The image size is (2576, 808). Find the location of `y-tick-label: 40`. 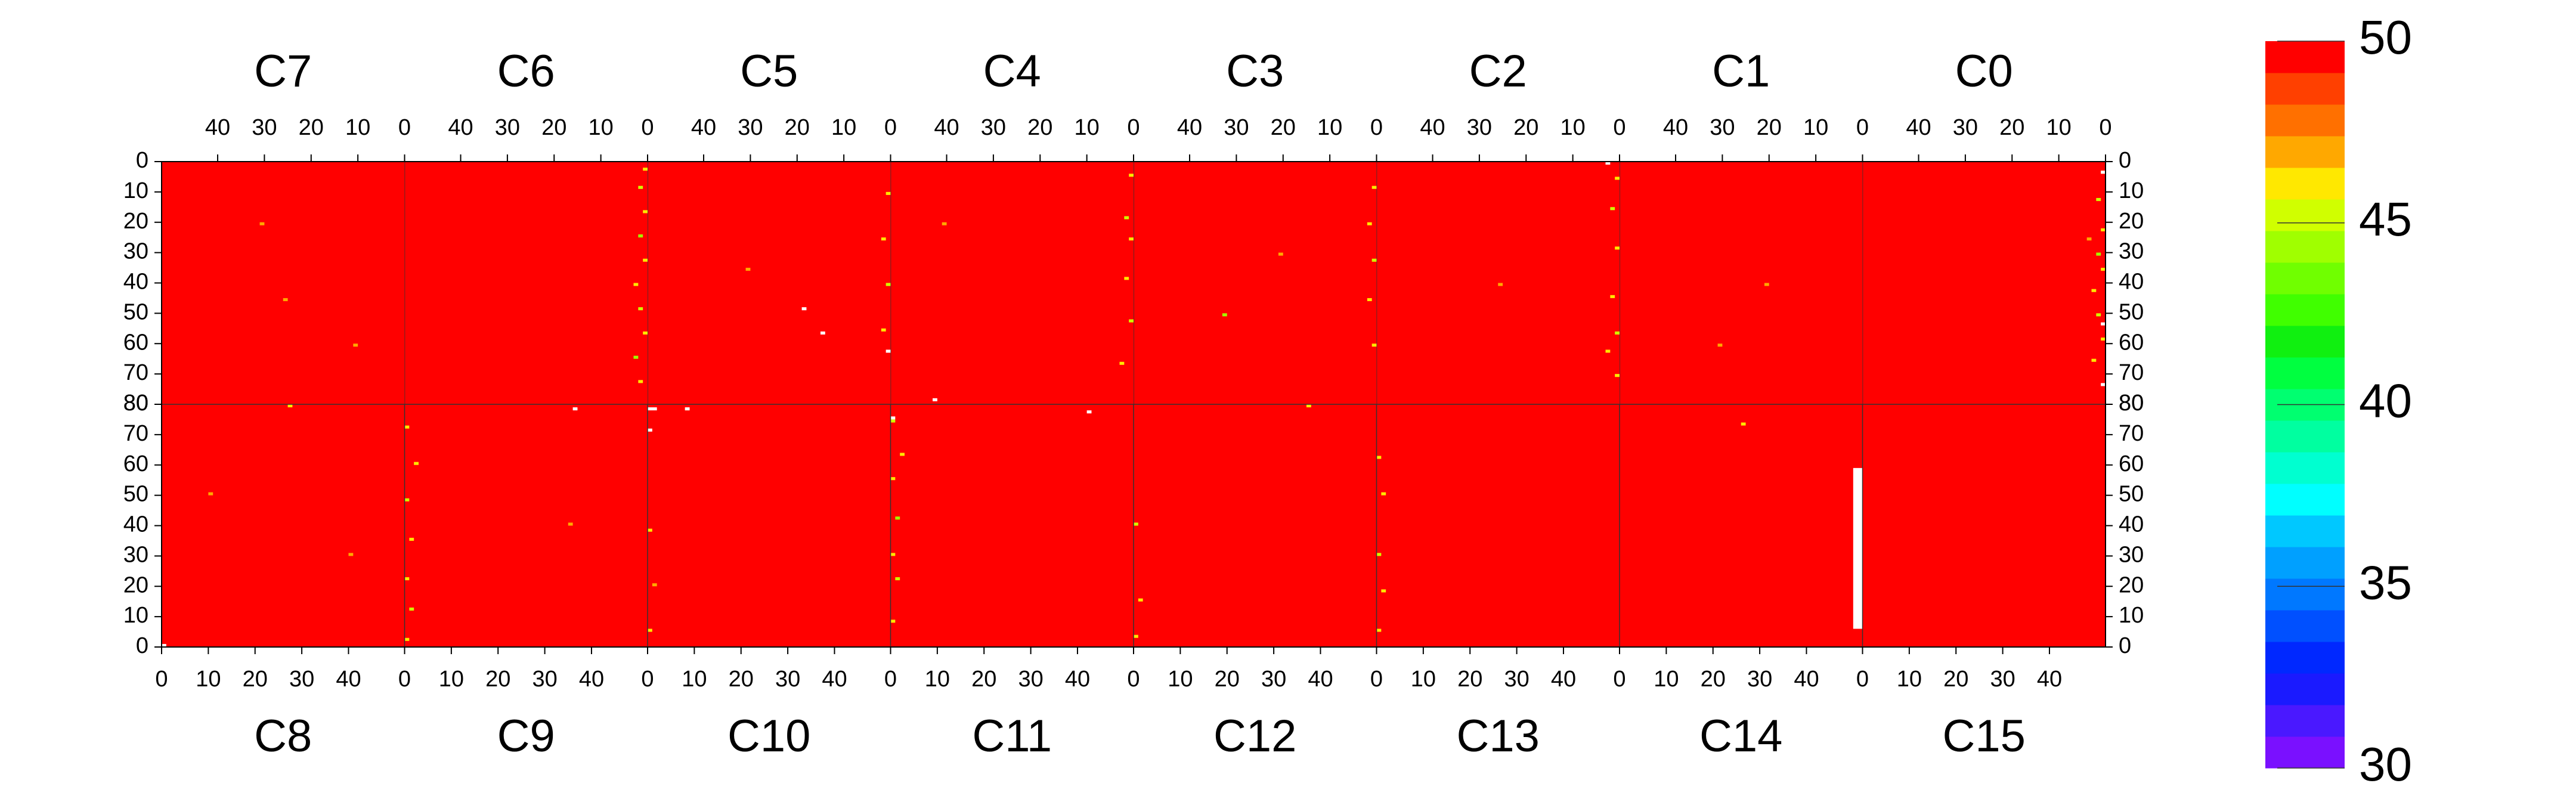

y-tick-label: 40 is located at coordinates (135, 282).